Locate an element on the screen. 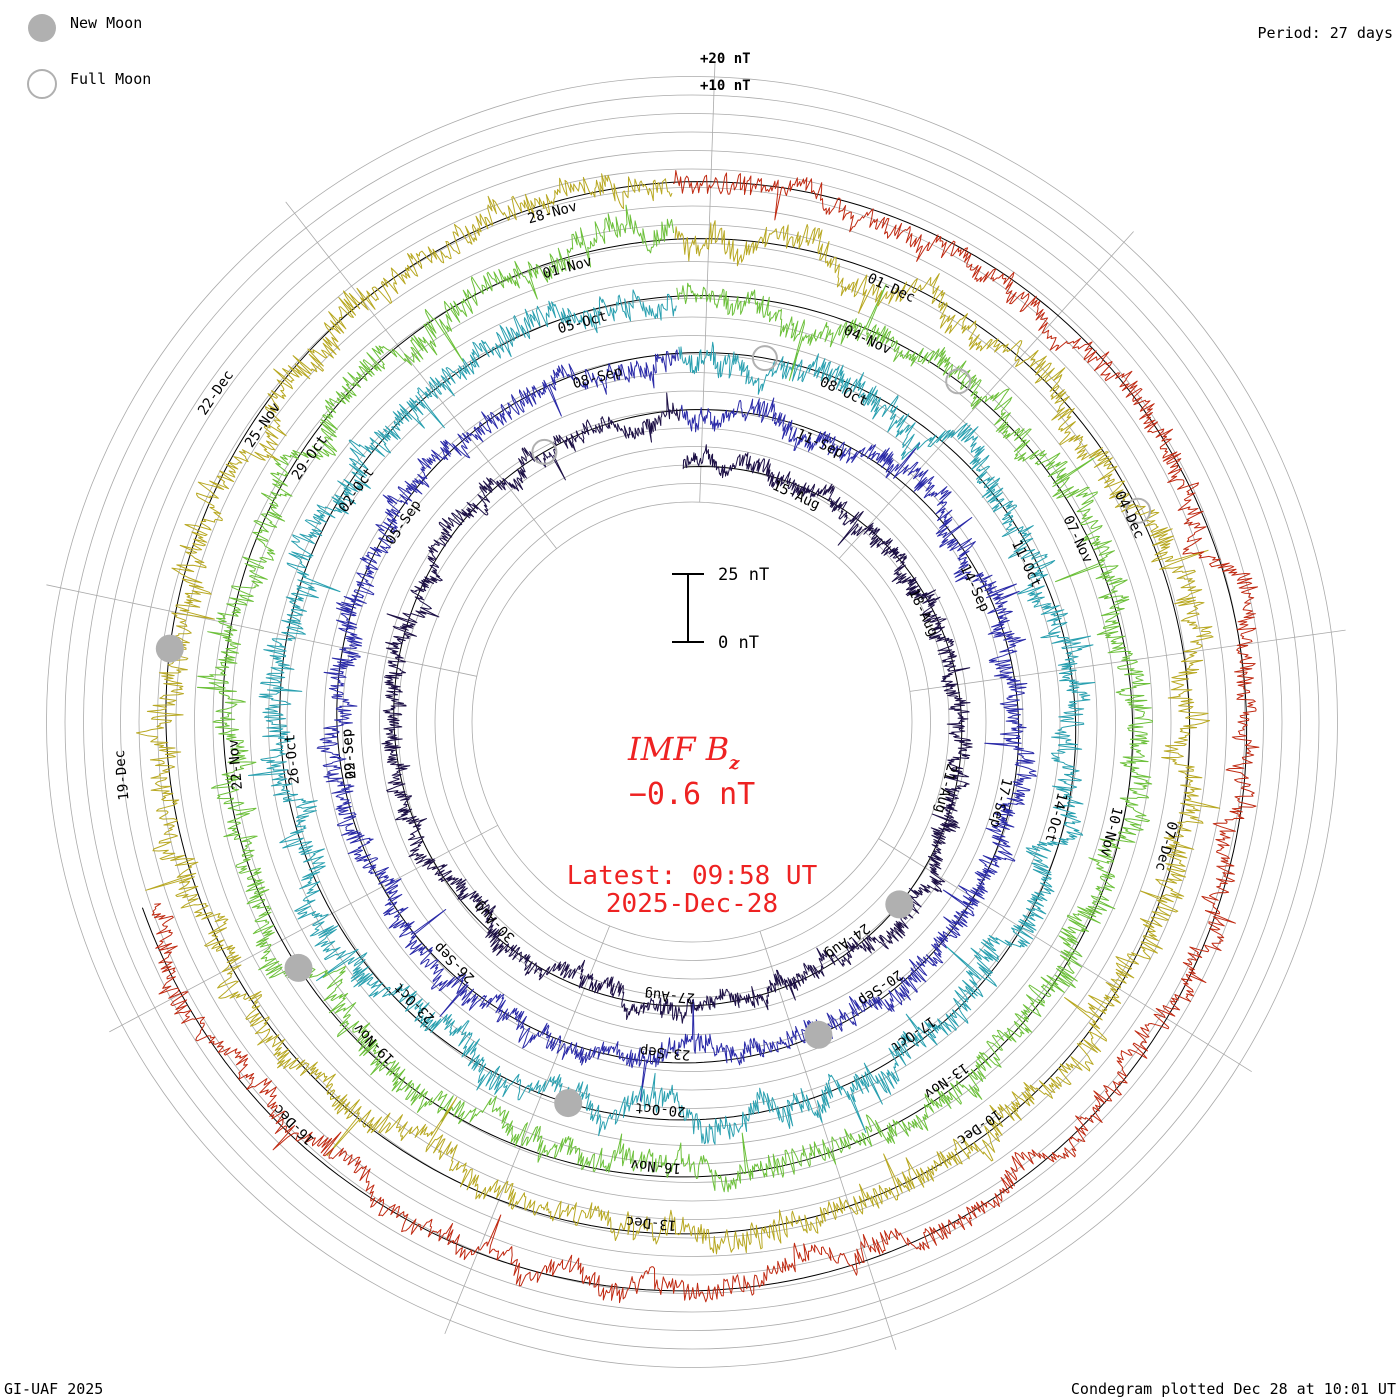 Image resolution: width=1400 pixels, height=1400 pixels. date-tick-label: 22-Dec is located at coordinates (216, 393).